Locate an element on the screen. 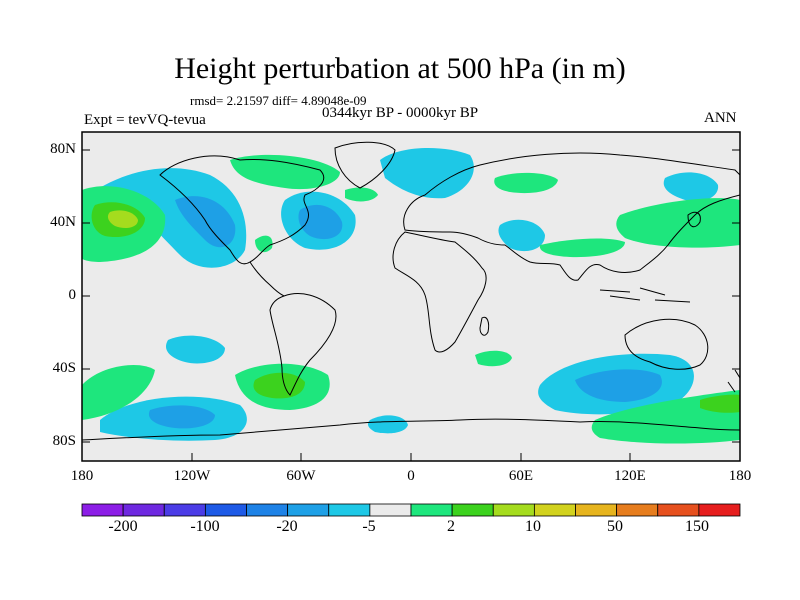 Image resolution: width=800 pixels, height=600 pixels. anomaly-positive-south-pacific is located at coordinates (118, 392).